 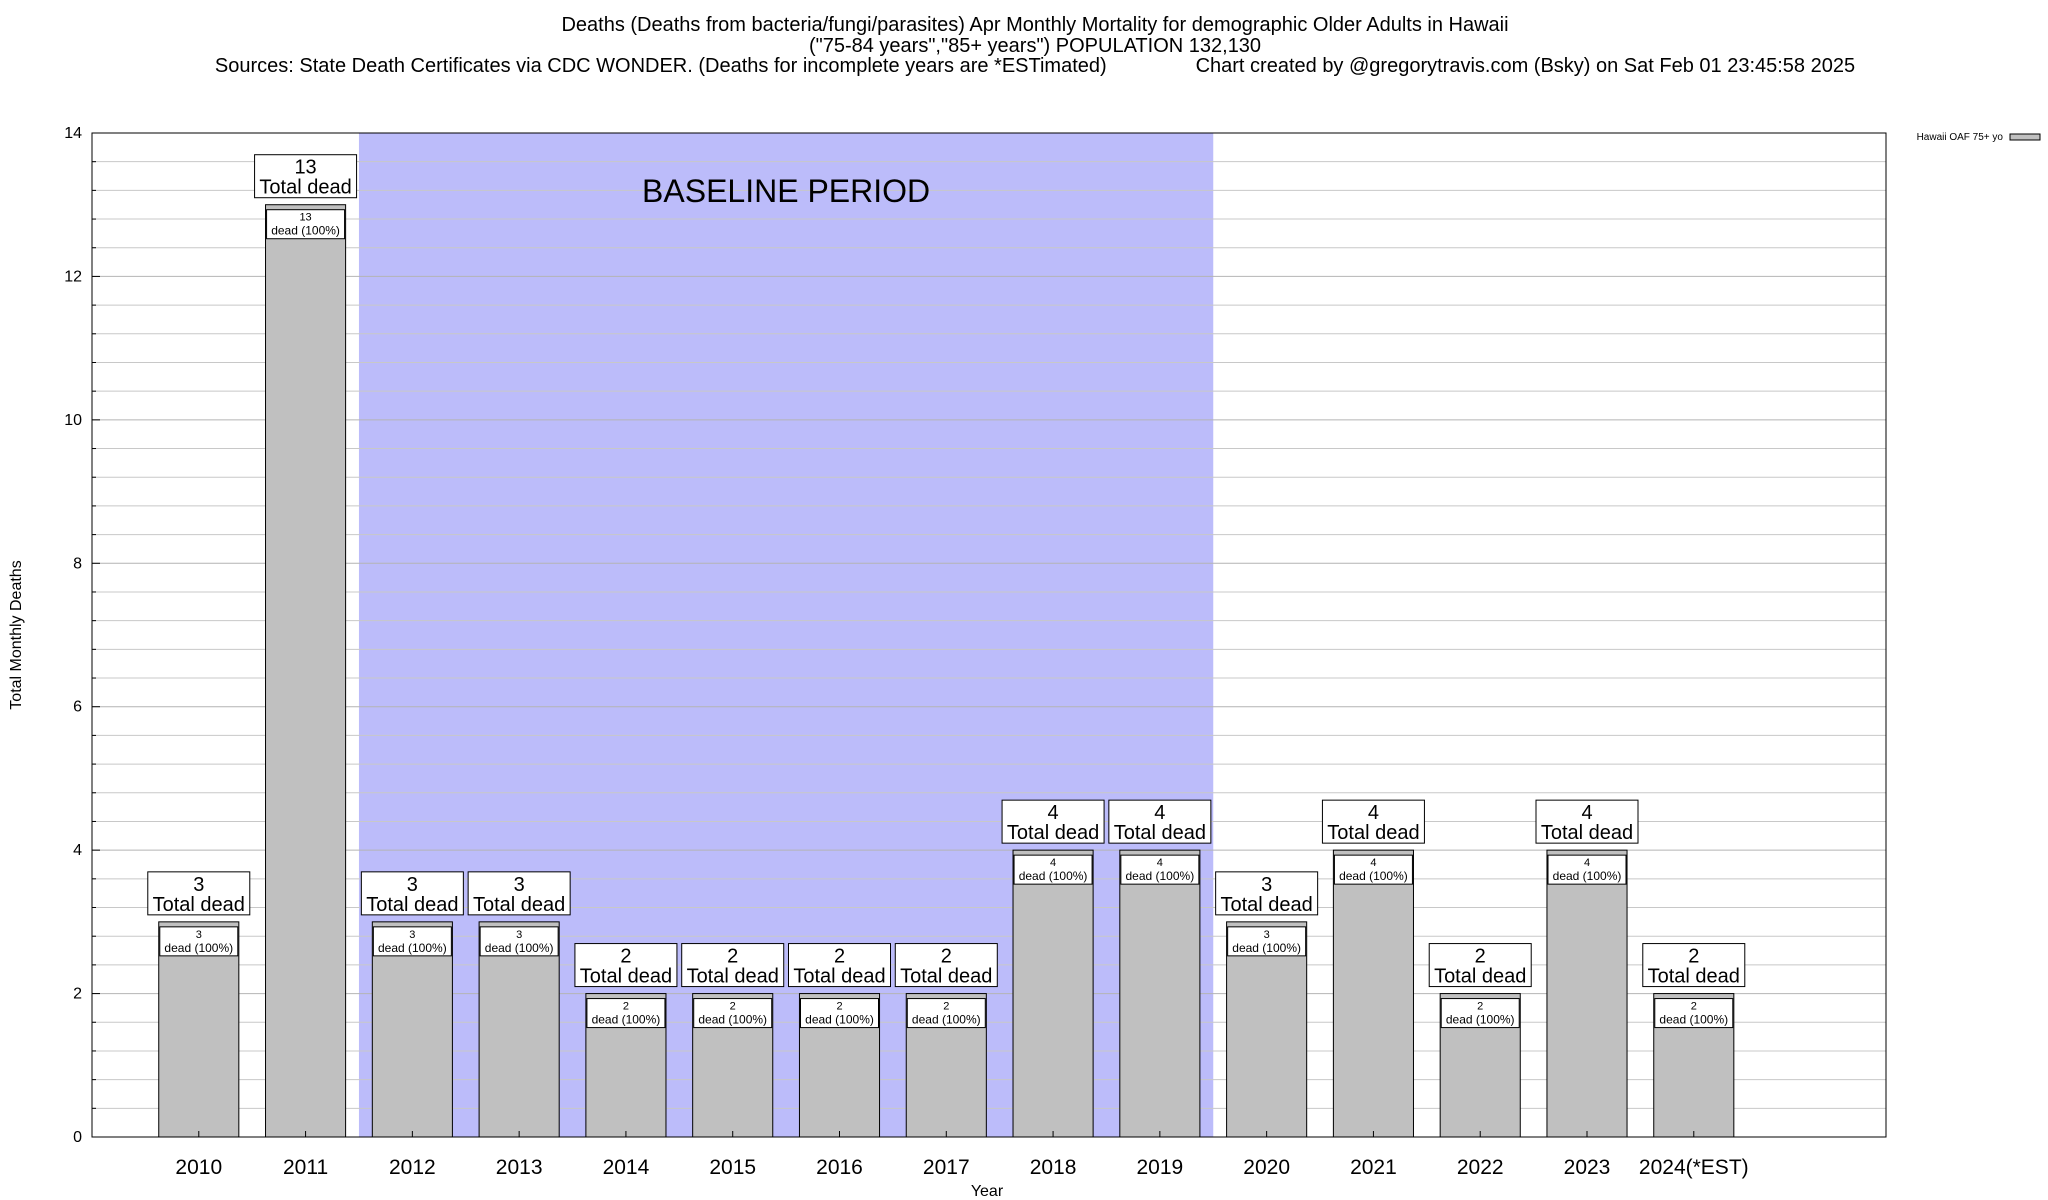 I want to click on x-tick-label: 2011, so click(x=305, y=1167).